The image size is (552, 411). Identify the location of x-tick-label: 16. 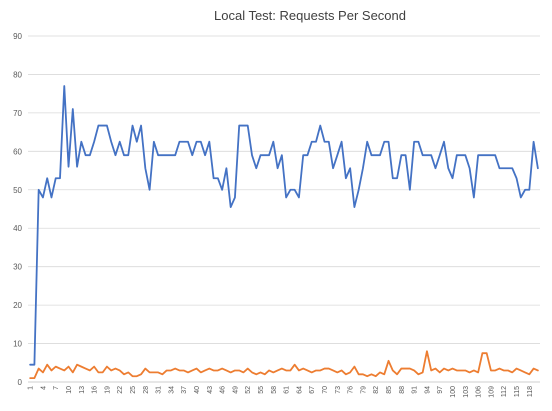
(95, 390).